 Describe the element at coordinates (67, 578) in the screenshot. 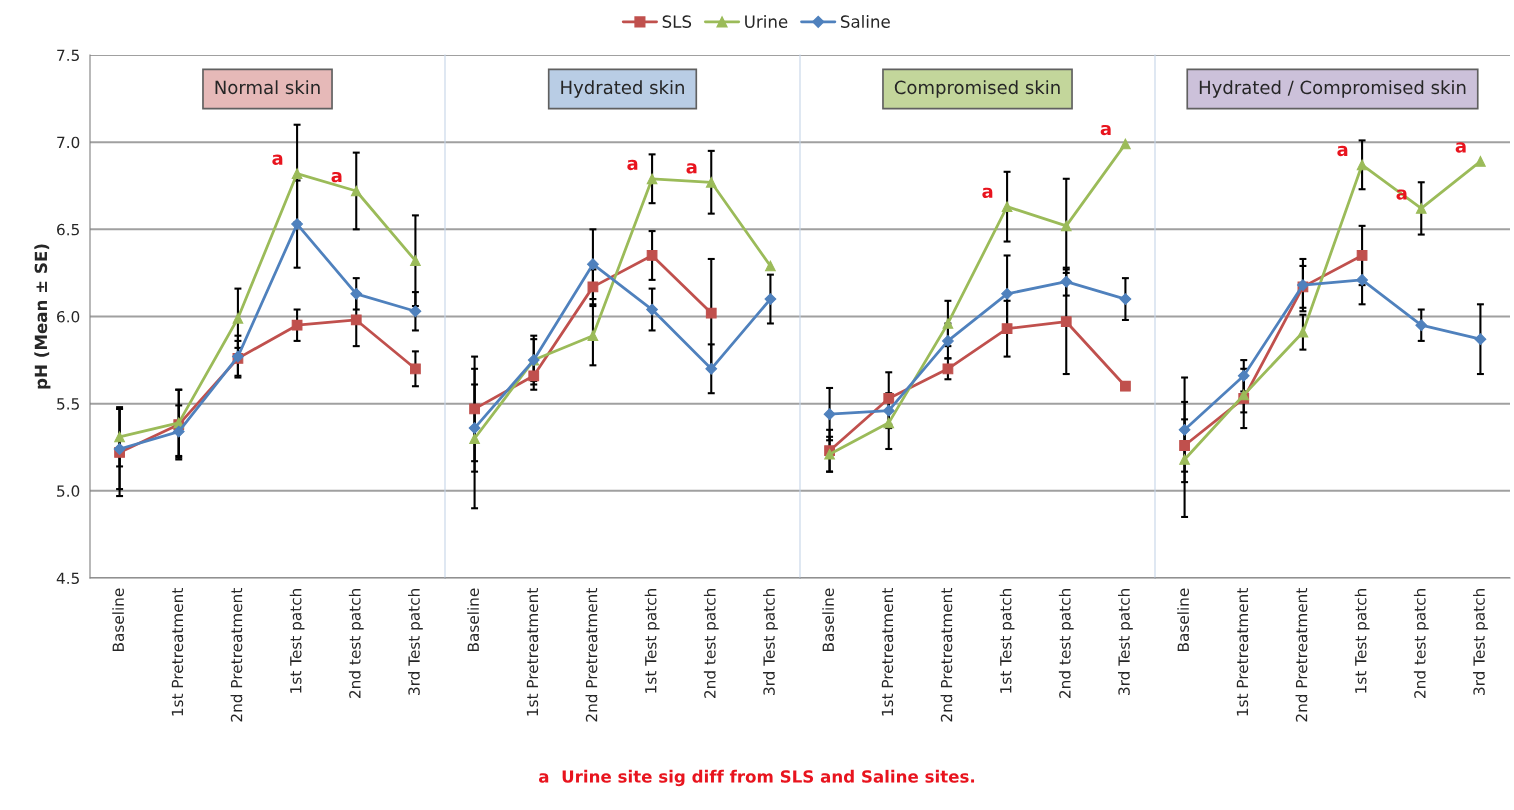

I see `y-tick-label: 4.5` at that location.